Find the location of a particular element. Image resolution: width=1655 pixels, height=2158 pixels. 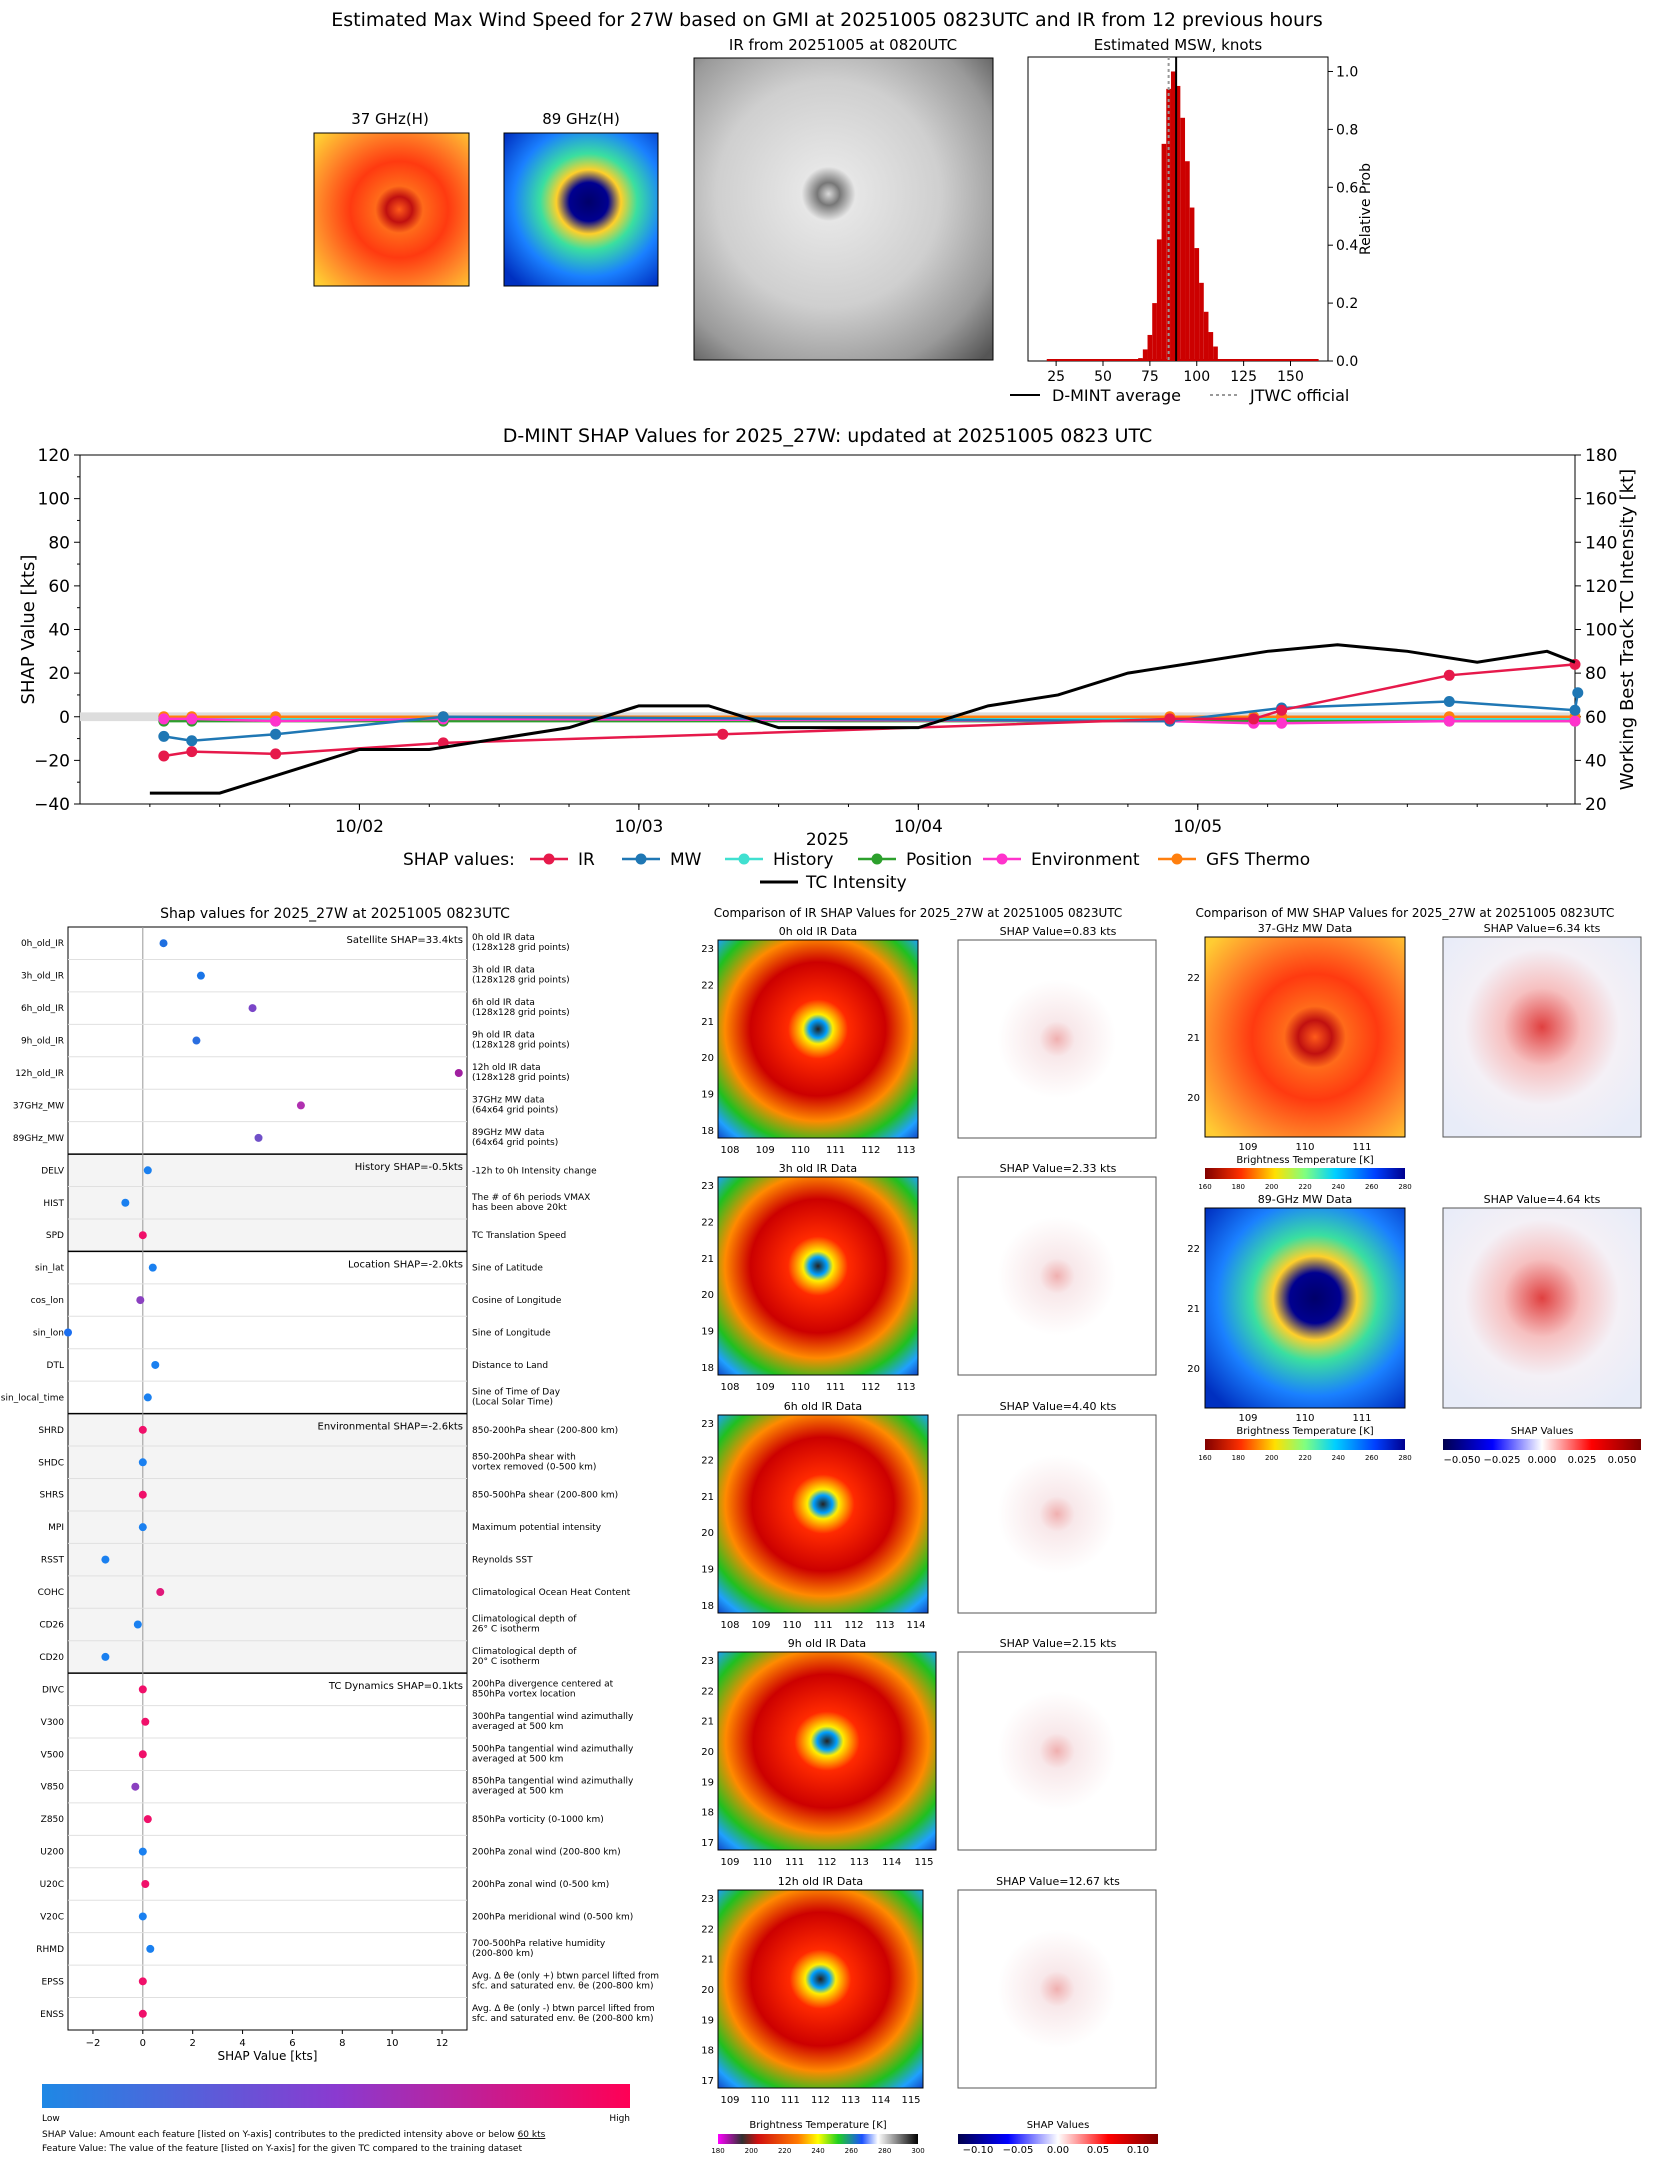

ts-xtick-label: 10/05 is located at coordinates (1197, 827).